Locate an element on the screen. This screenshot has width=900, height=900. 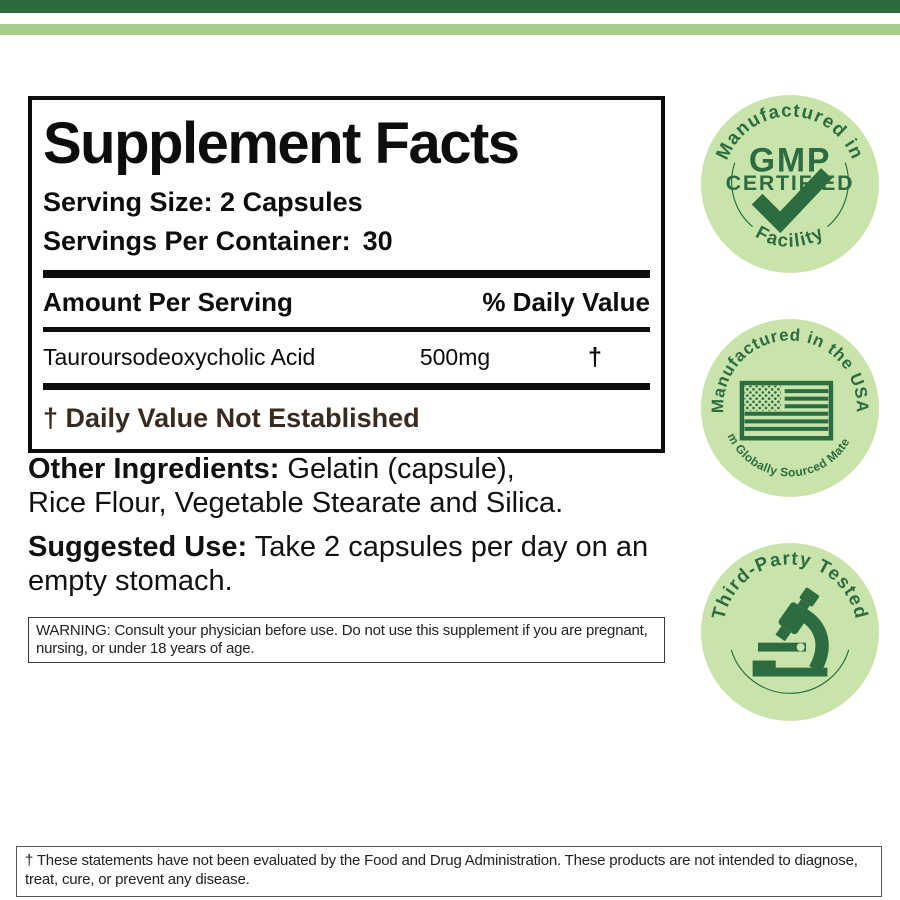
gmp-certified-badge: Manufactured in GMP CERTIFIED Facility is located at coordinates (790, 184).